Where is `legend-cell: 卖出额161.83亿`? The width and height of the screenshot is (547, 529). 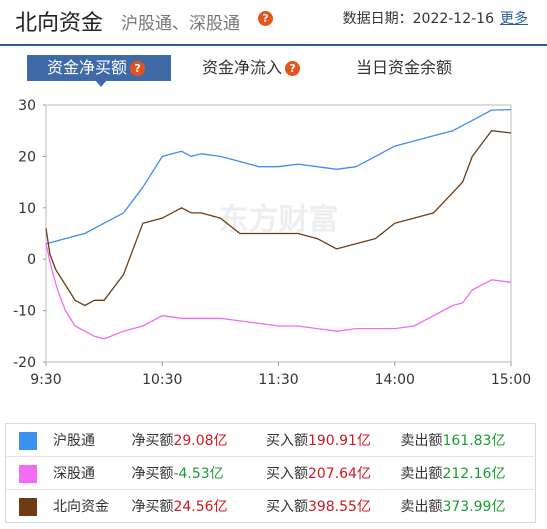
legend-cell: 卖出额161.83亿 is located at coordinates (468, 440).